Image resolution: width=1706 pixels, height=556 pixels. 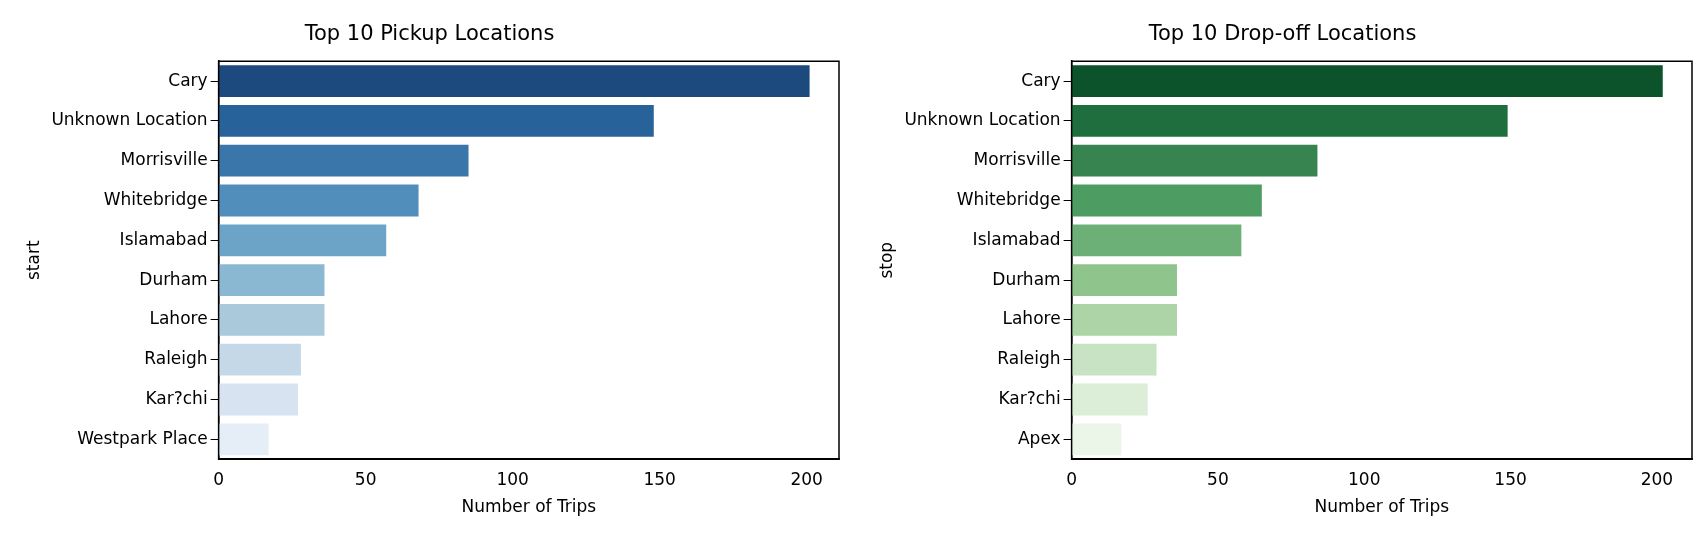 What do you see at coordinates (429, 33) in the screenshot?
I see `chart-title: Top 10 Pickup Locations` at bounding box center [429, 33].